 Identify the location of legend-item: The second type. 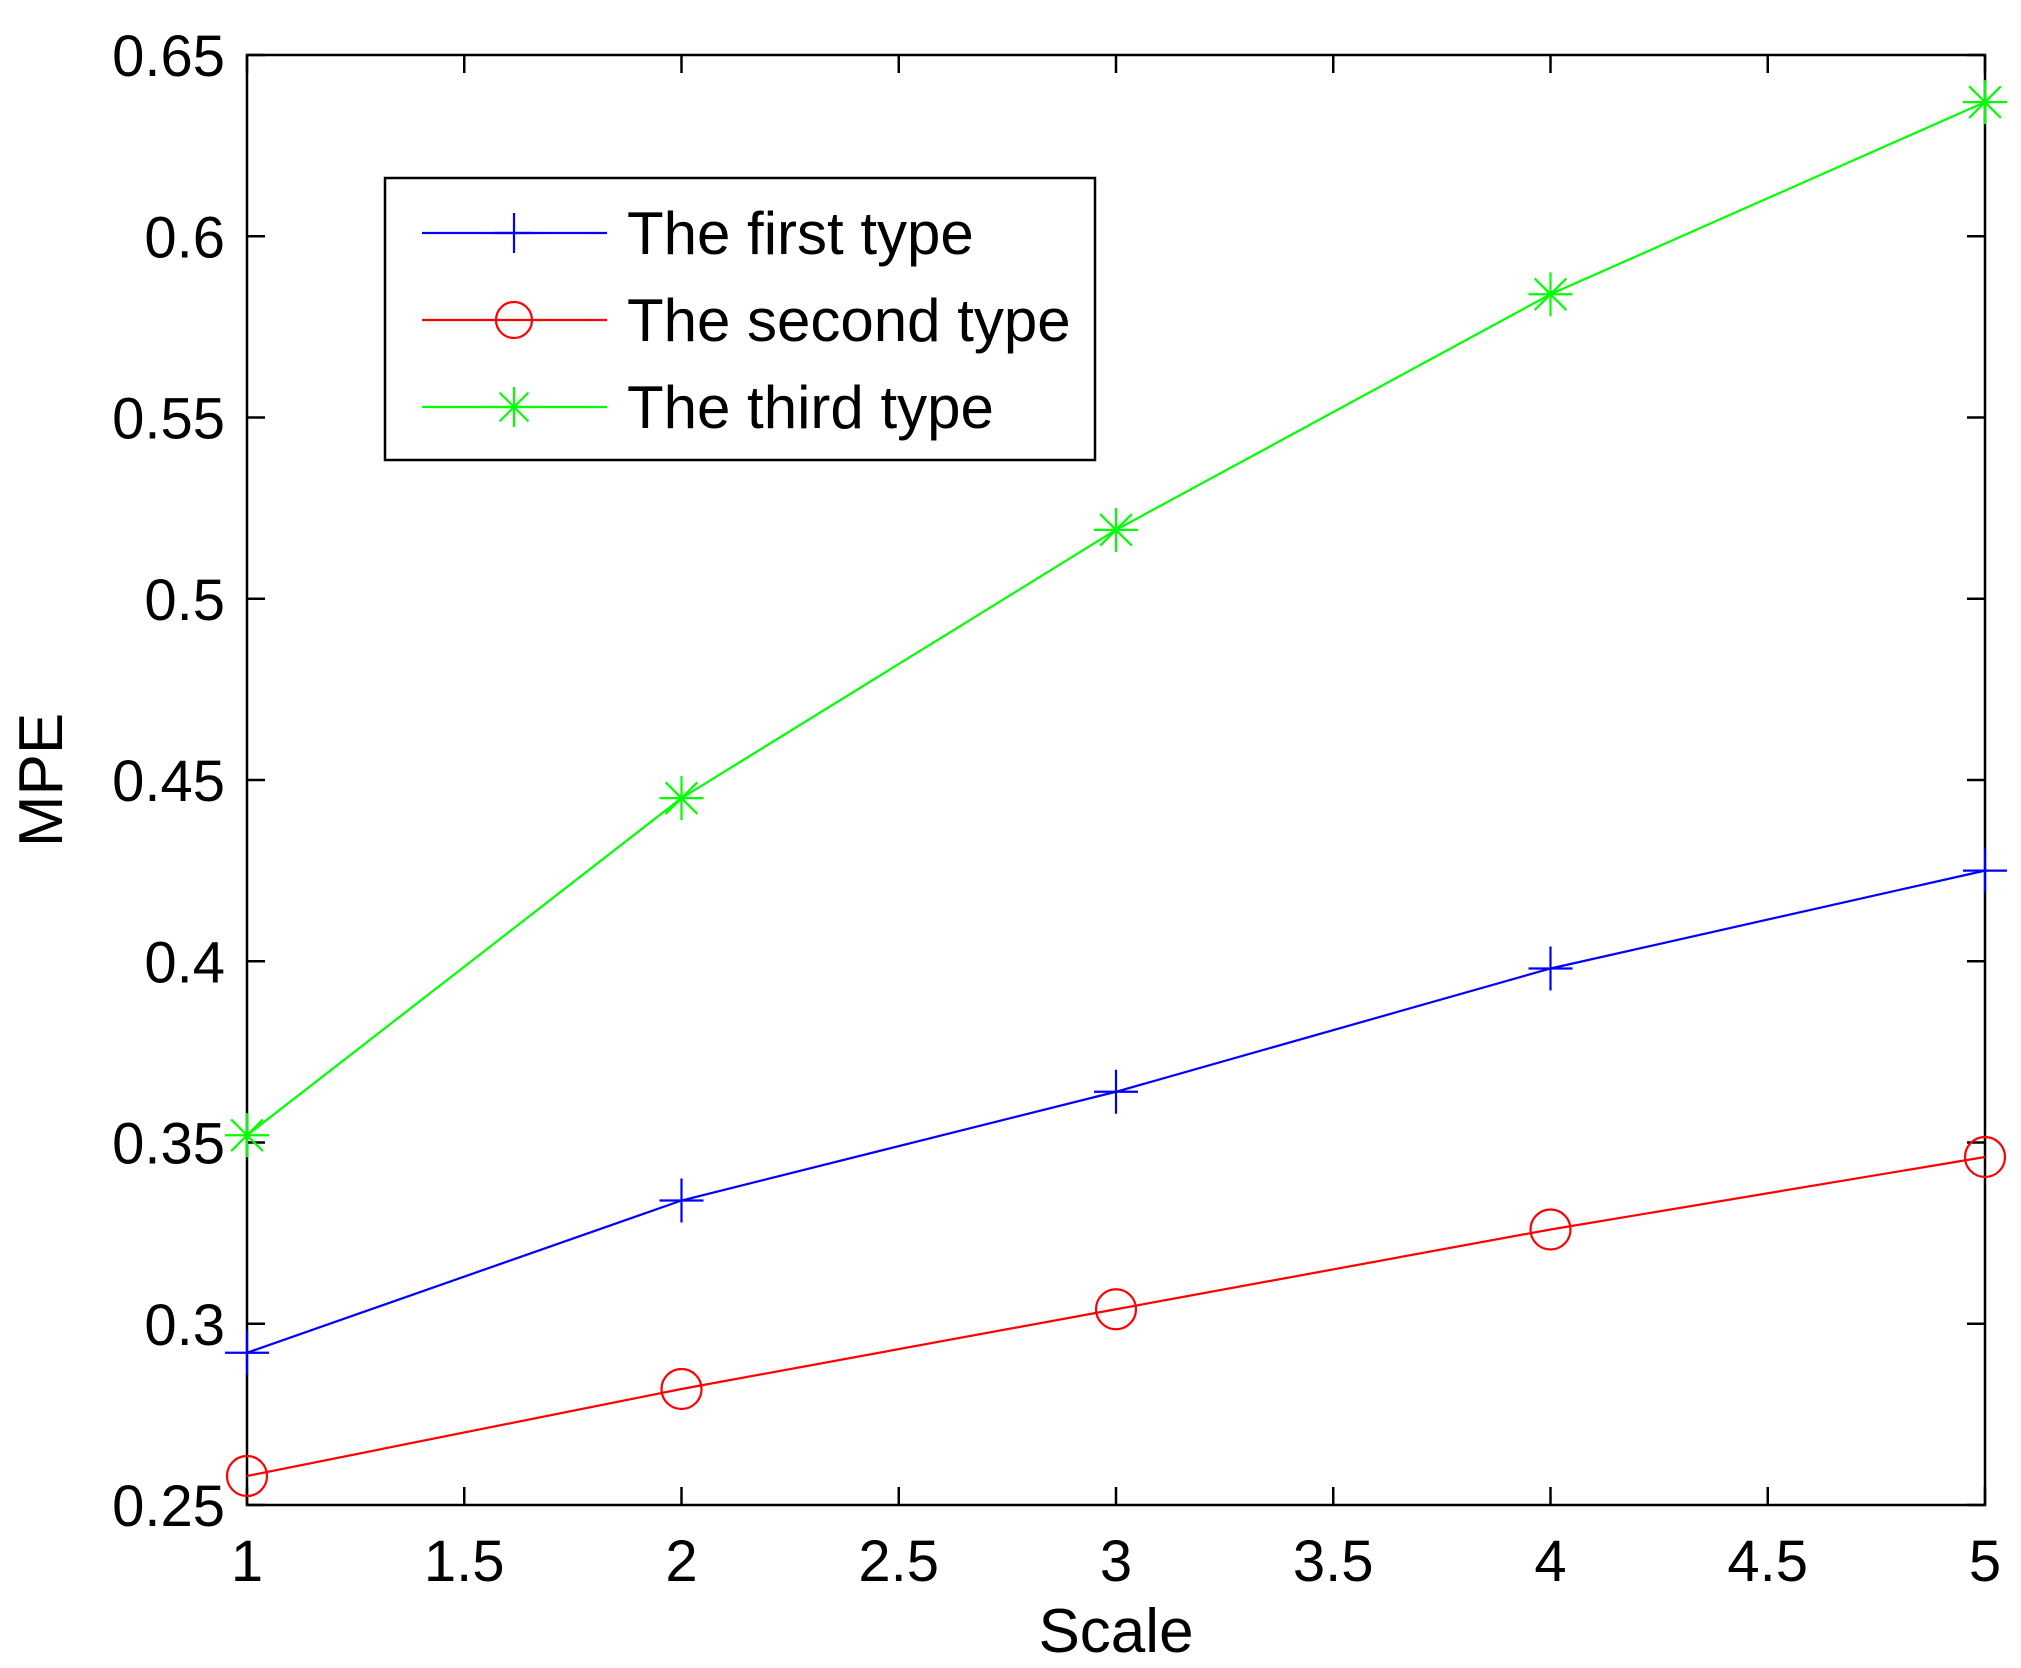
(746, 320).